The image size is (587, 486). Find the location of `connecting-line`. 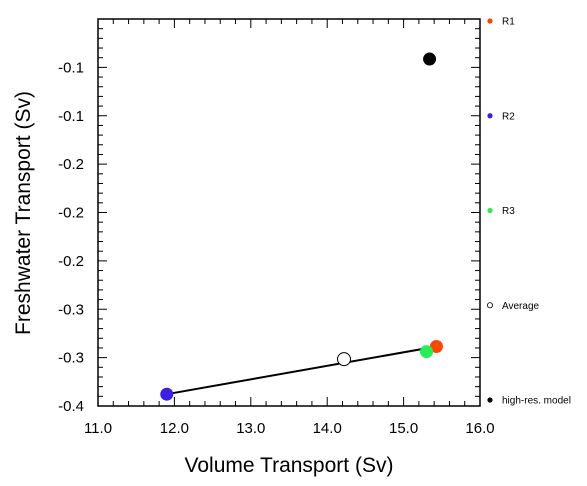

connecting-line is located at coordinates (301, 370).